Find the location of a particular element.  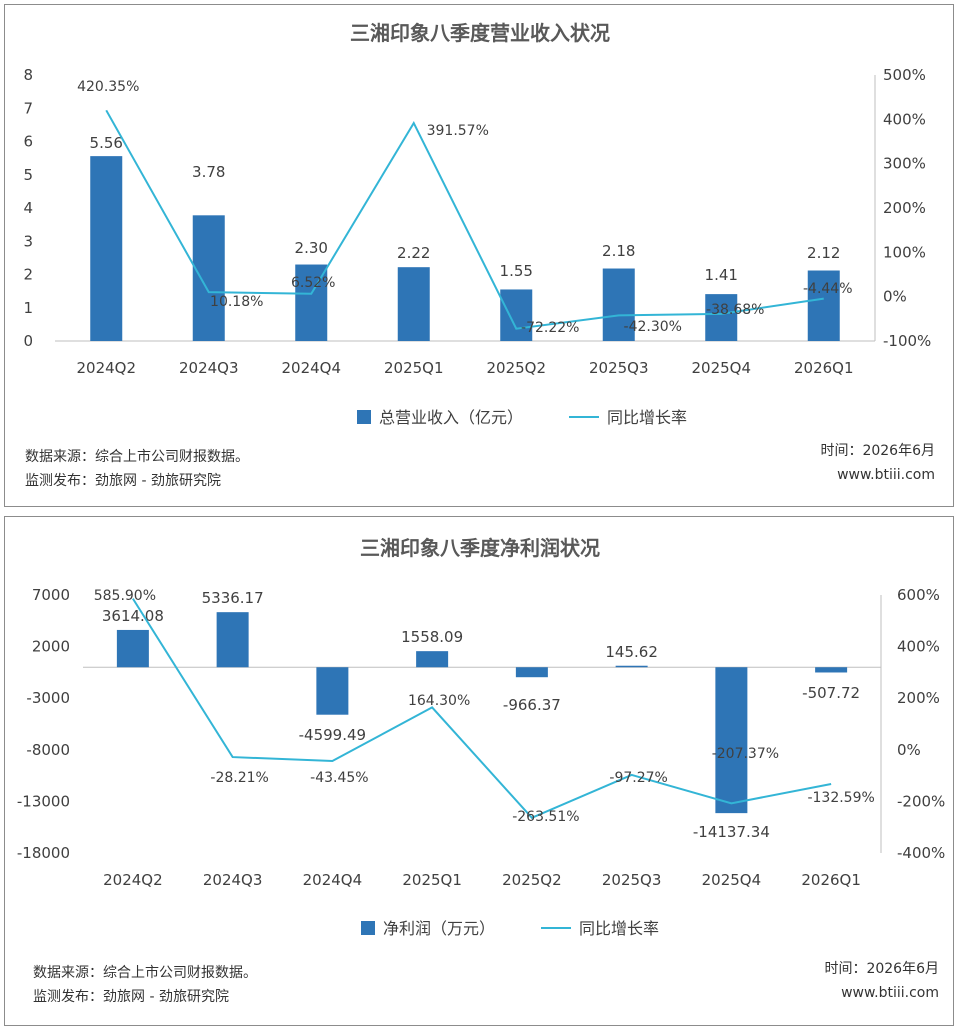

legend-bar-label: 净利润（万元） is located at coordinates (439, 928).